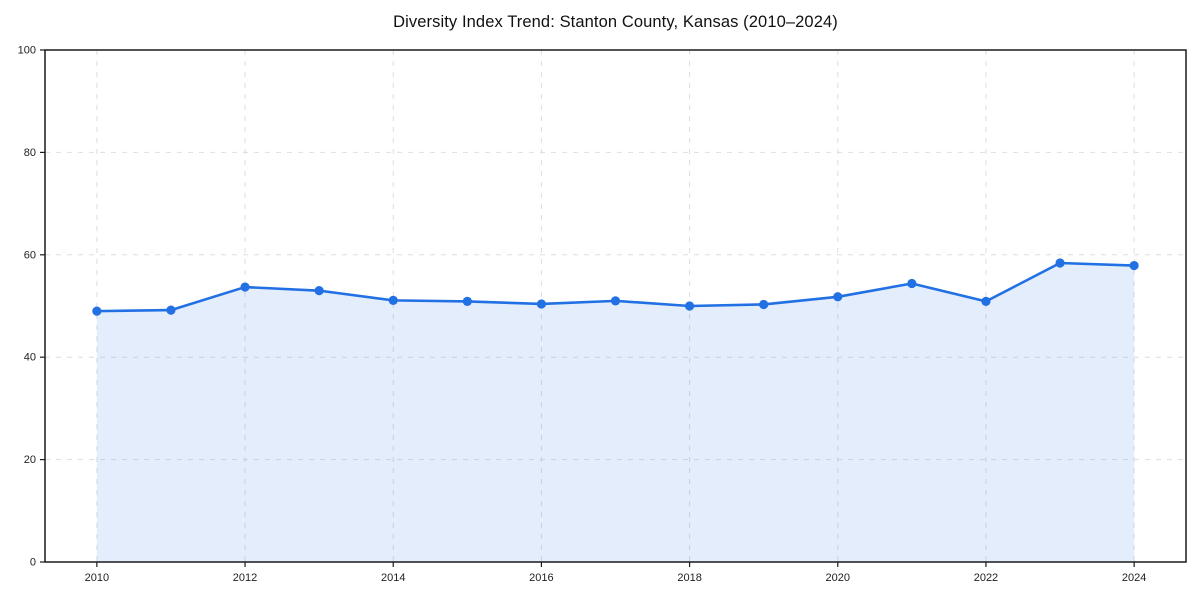 The width and height of the screenshot is (1200, 600). I want to click on y-tick-label: 100, so click(27, 51).